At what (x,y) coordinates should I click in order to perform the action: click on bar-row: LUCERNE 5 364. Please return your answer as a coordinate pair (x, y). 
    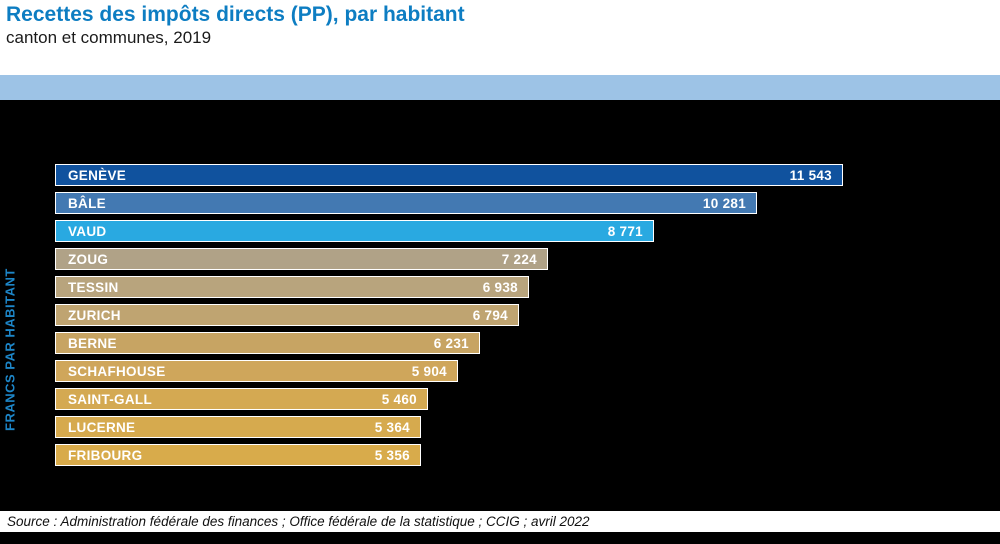
    Looking at the image, I should click on (238, 427).